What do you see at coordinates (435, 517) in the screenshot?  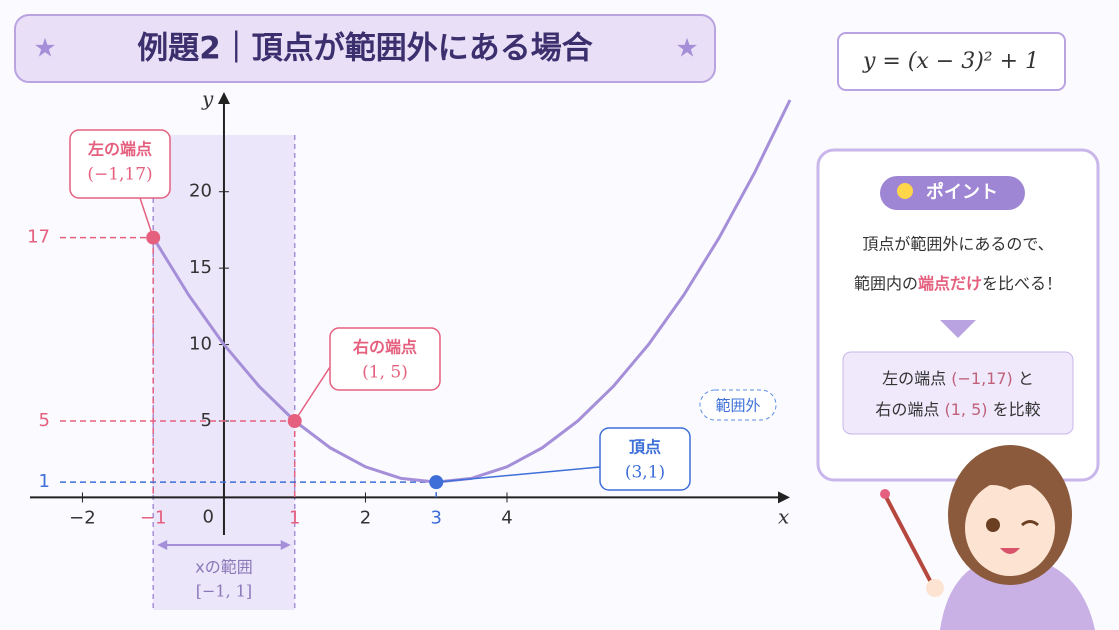 I see `x-point-label: 3` at bounding box center [435, 517].